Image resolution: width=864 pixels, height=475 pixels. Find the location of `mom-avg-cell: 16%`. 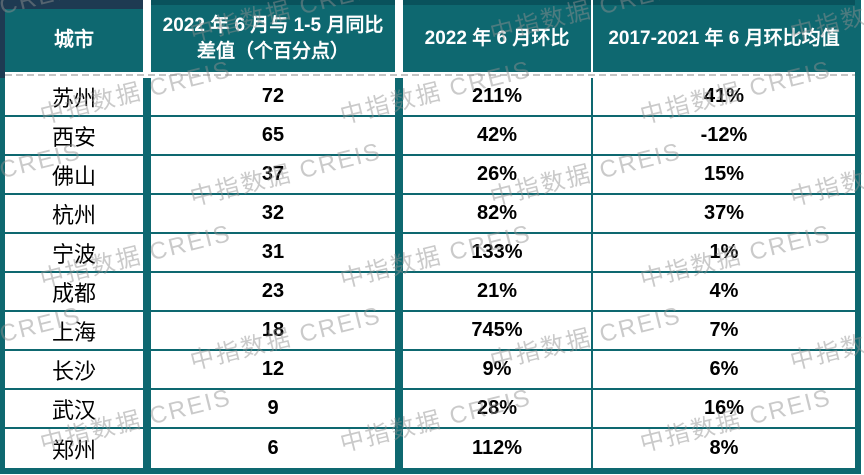

mom-avg-cell: 16% is located at coordinates (724, 409).